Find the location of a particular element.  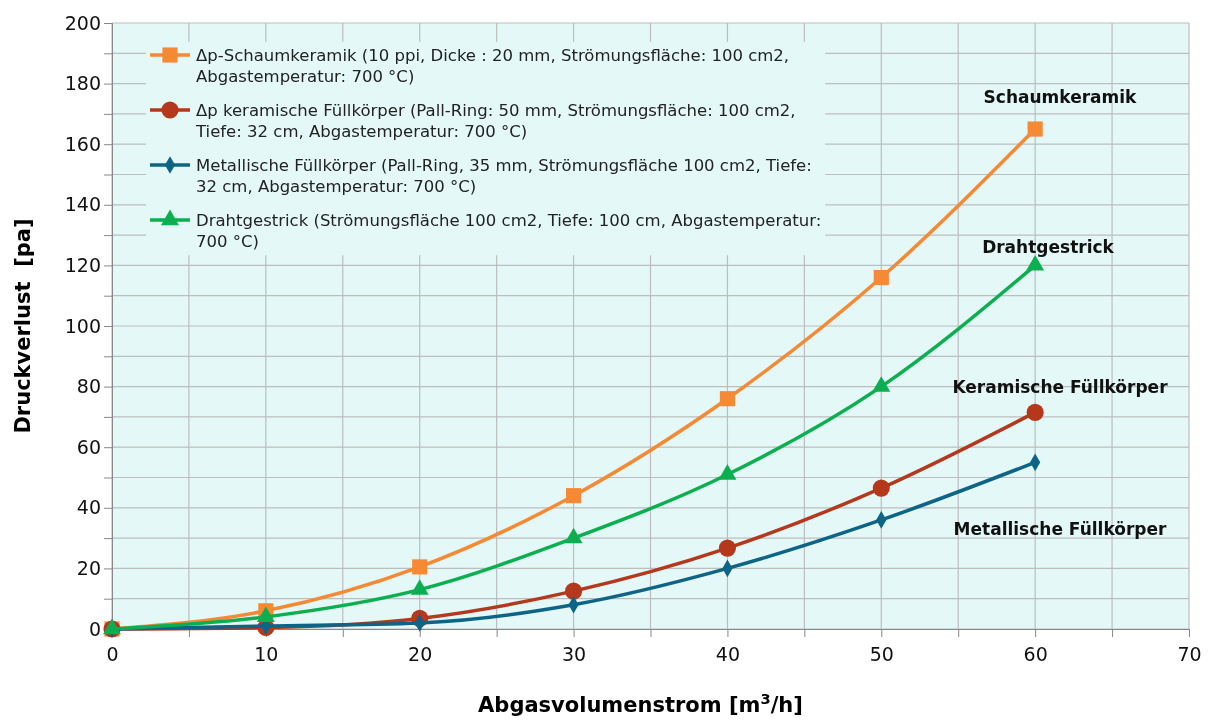

x-tick-label: 40 is located at coordinates (728, 653).